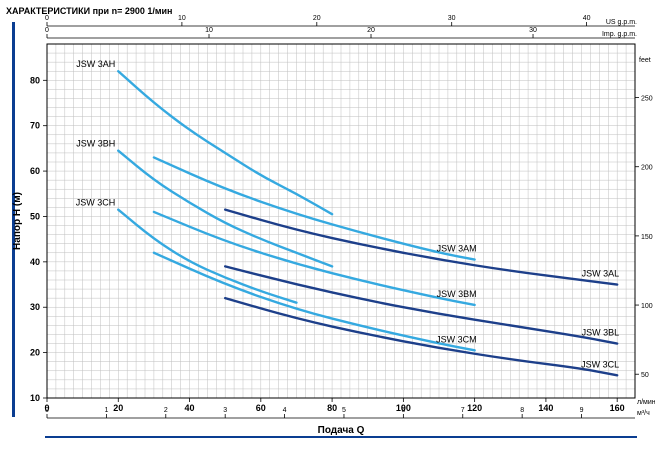 This screenshot has width=655, height=452. I want to click on left-accent-bar, so click(13, 219).